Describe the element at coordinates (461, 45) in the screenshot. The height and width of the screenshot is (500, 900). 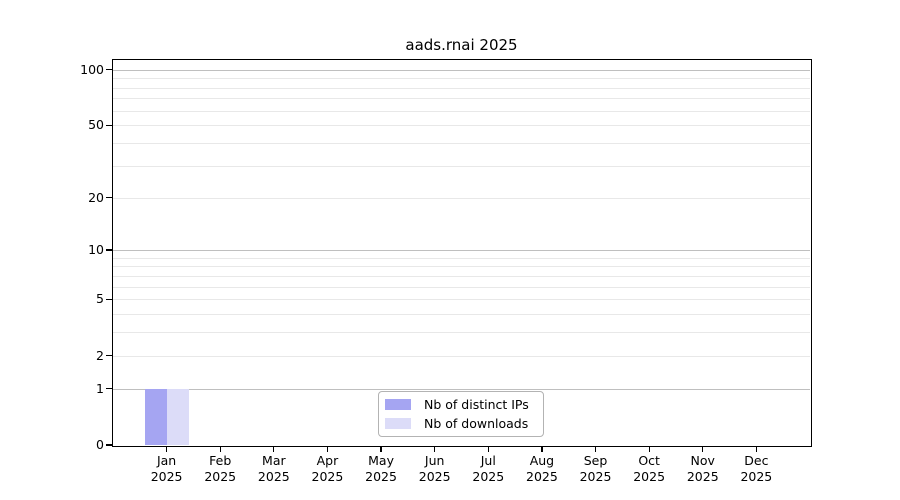
I see `chart-title: aads.rnai 2025` at that location.